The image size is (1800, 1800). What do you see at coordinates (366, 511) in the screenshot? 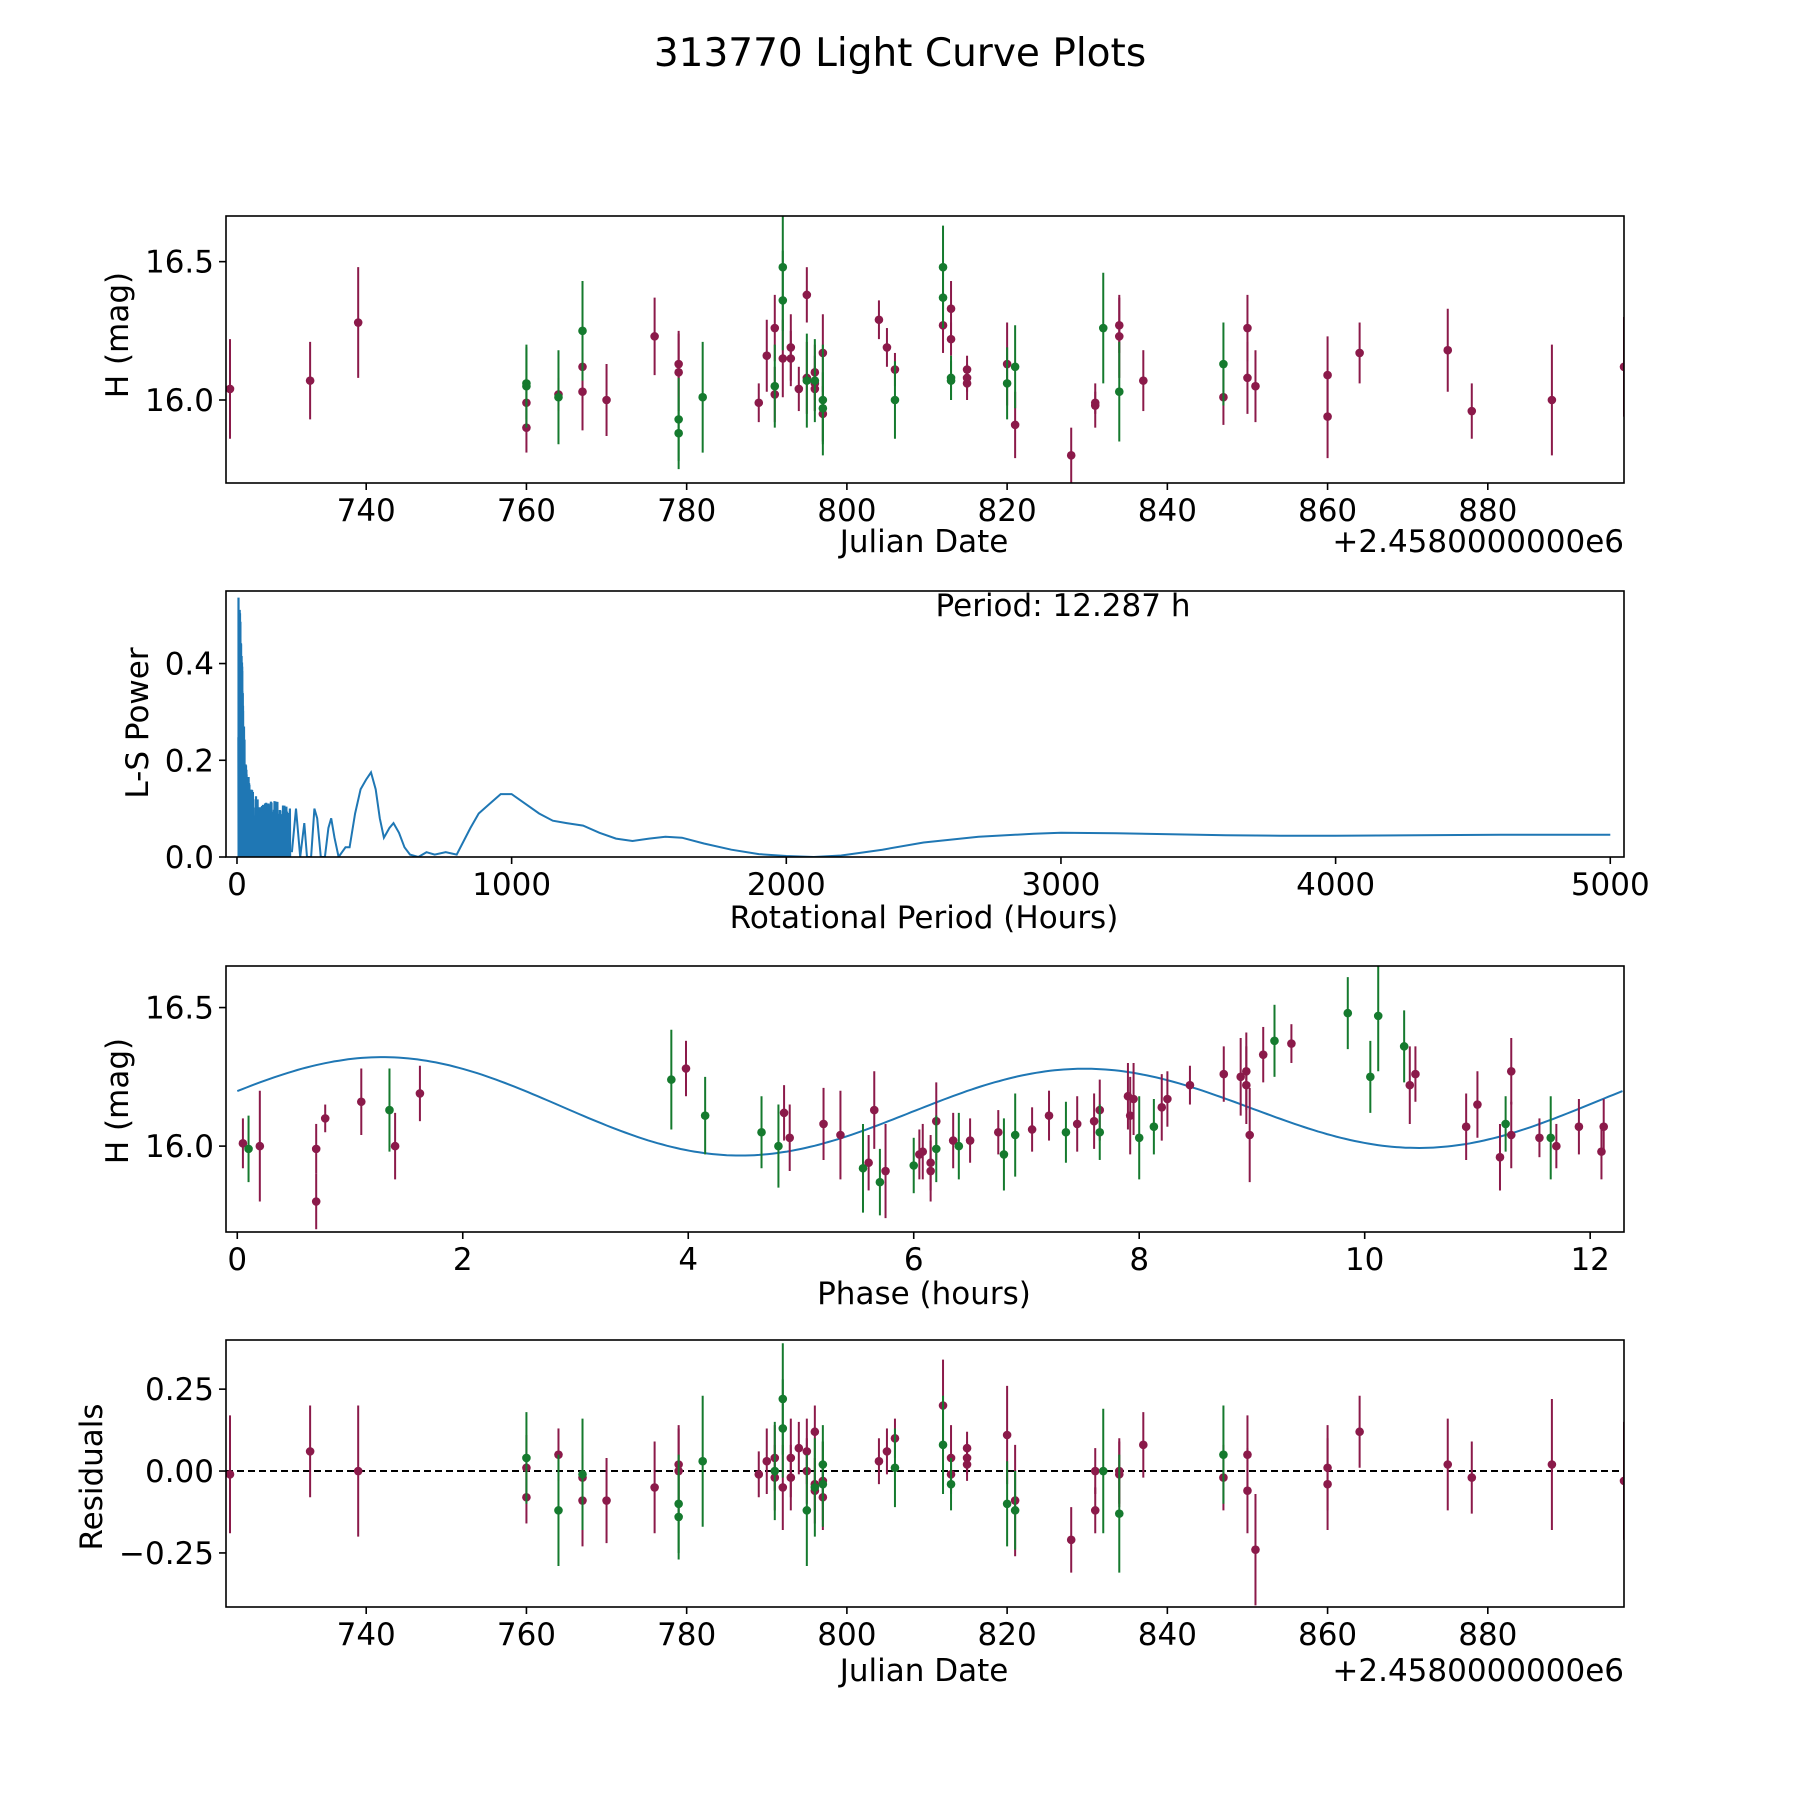
I see `lightcurve-xtick-label: 740` at bounding box center [366, 511].